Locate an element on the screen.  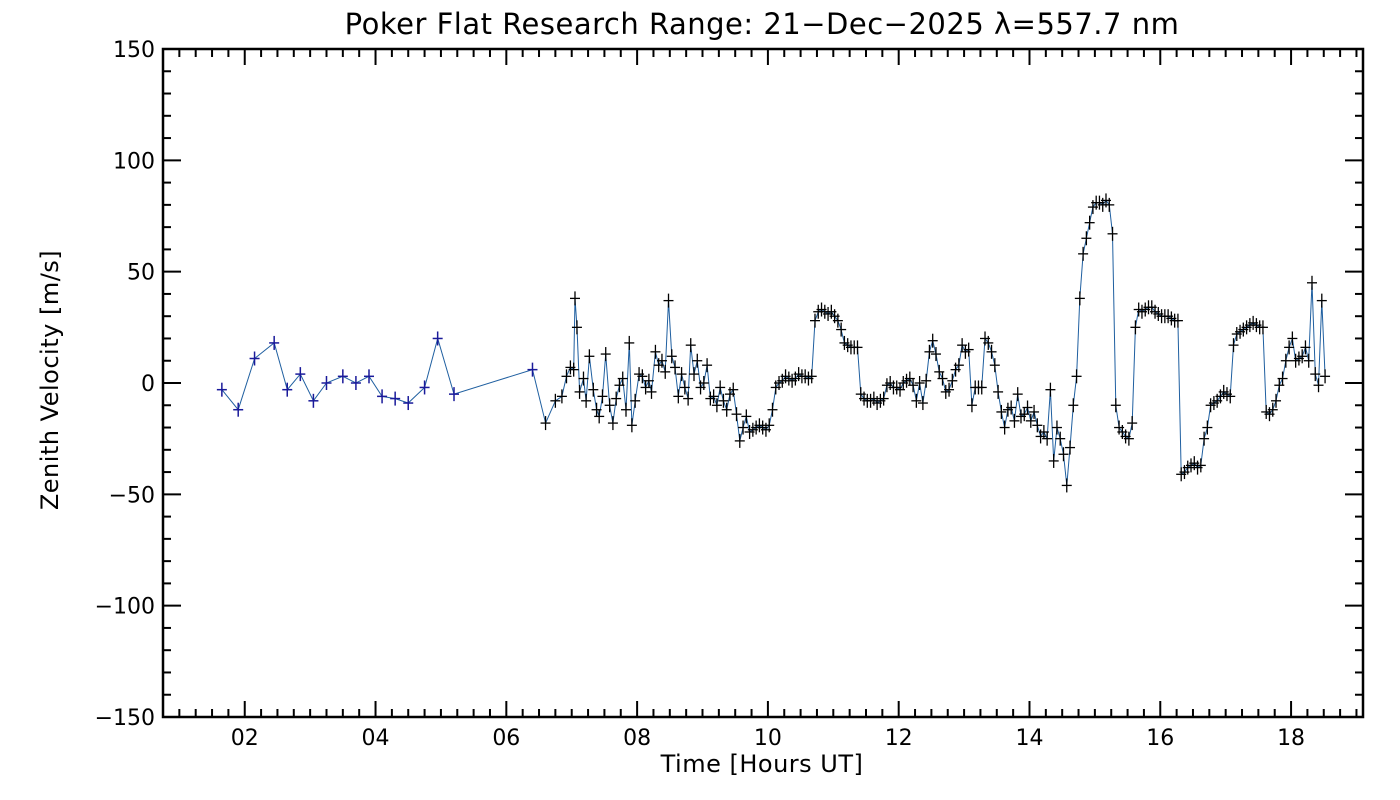
x-tick-label: 04 is located at coordinates (376, 738).